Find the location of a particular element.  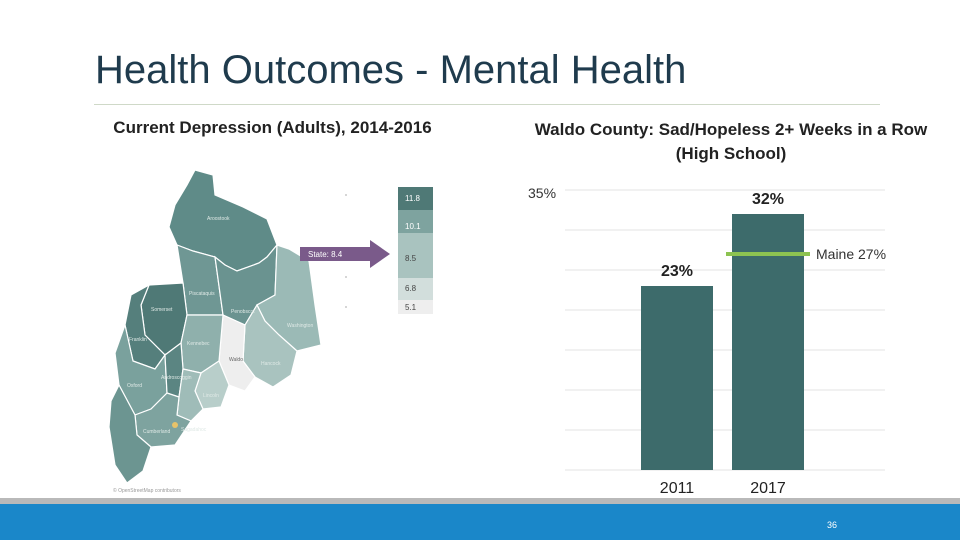

legend-value: 6.8 is located at coordinates (411, 288).